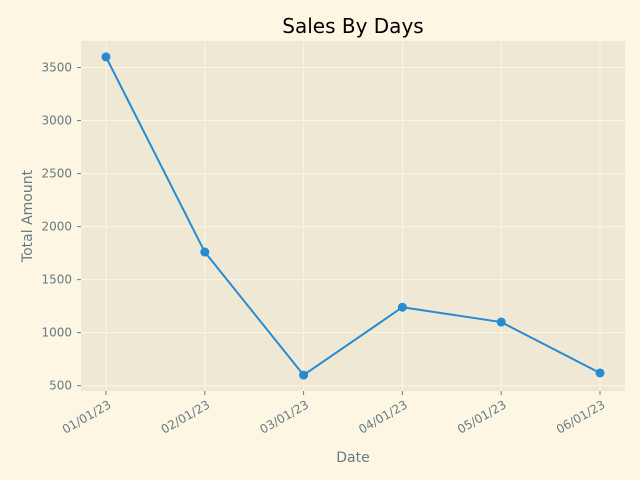 This screenshot has height=480, width=640. I want to click on x-tick-label: 05/01/23, so click(482, 416).